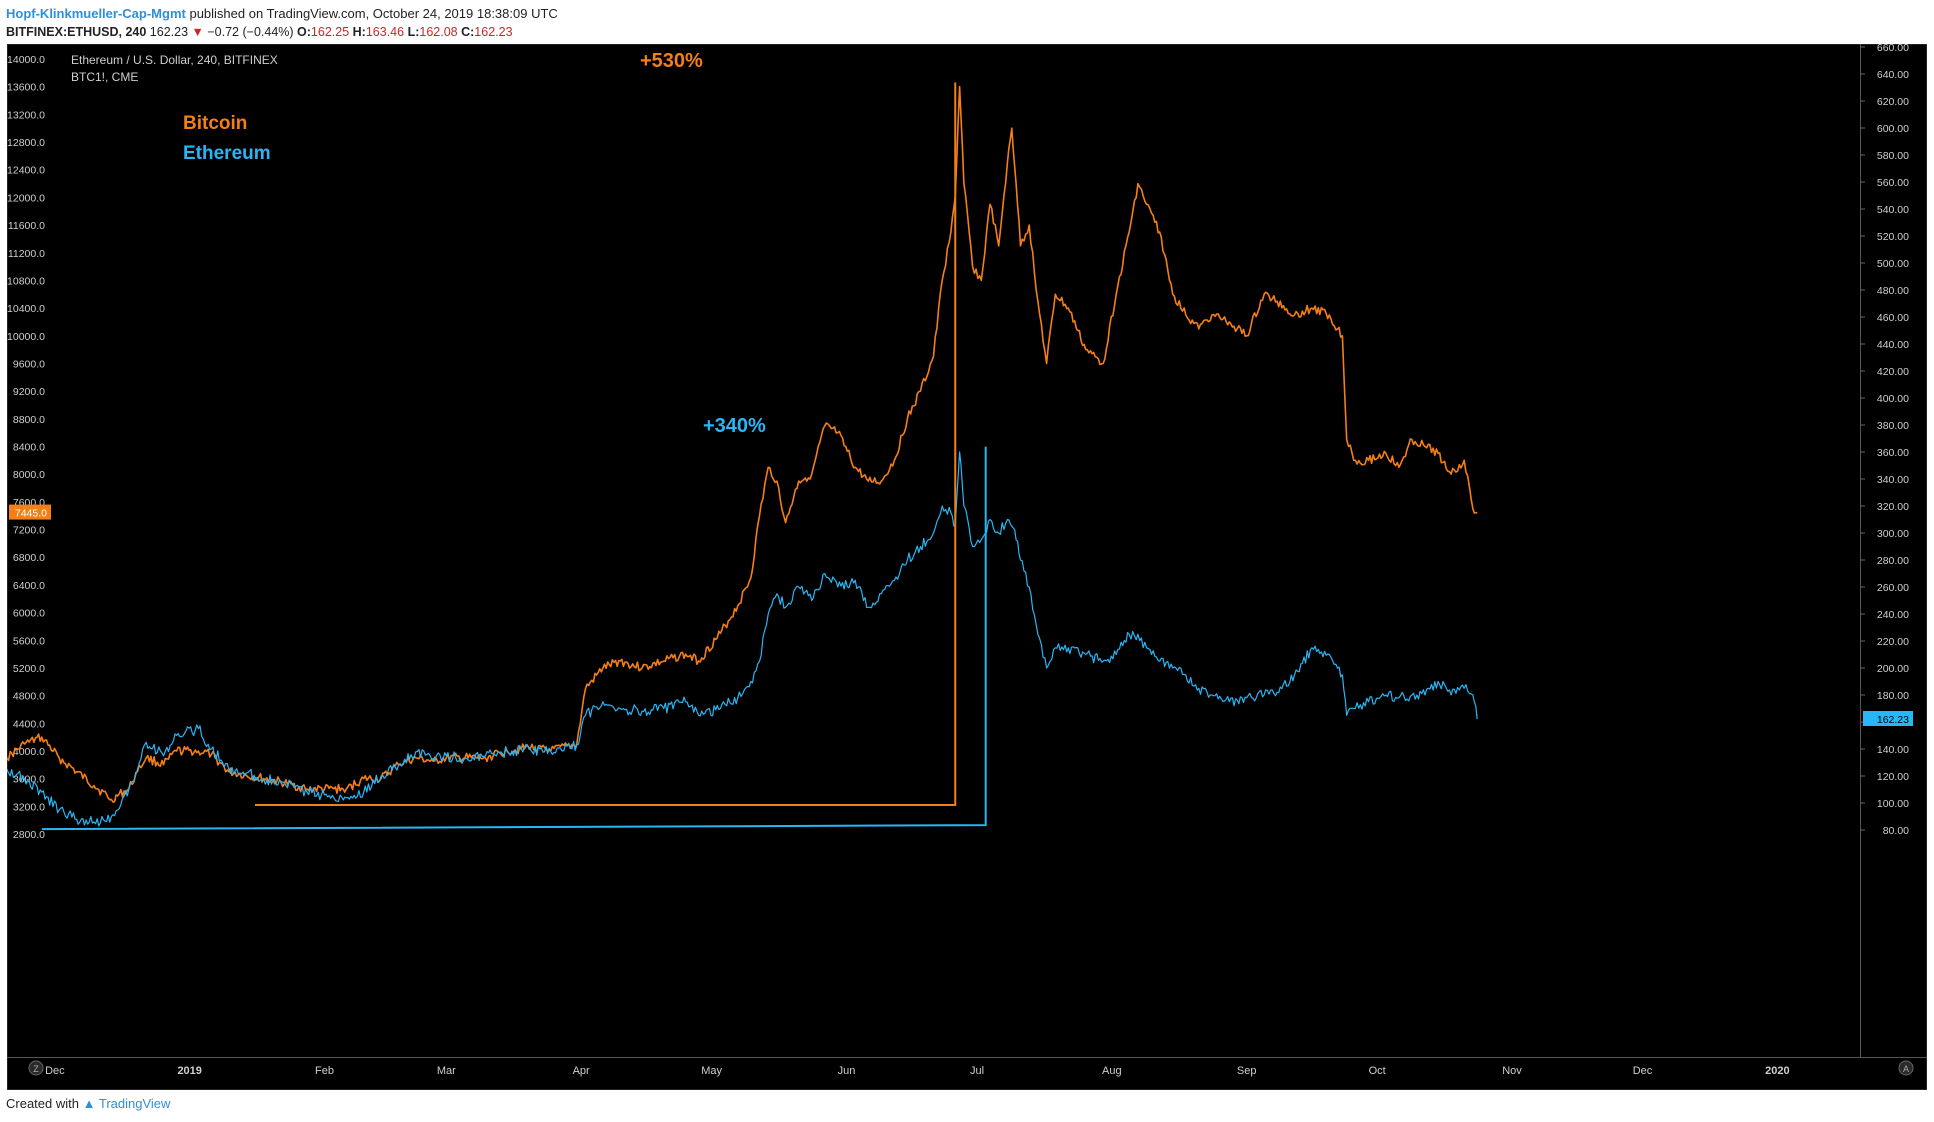  Describe the element at coordinates (324, 1071) in the screenshot. I see `x-tick-label: Feb` at that location.